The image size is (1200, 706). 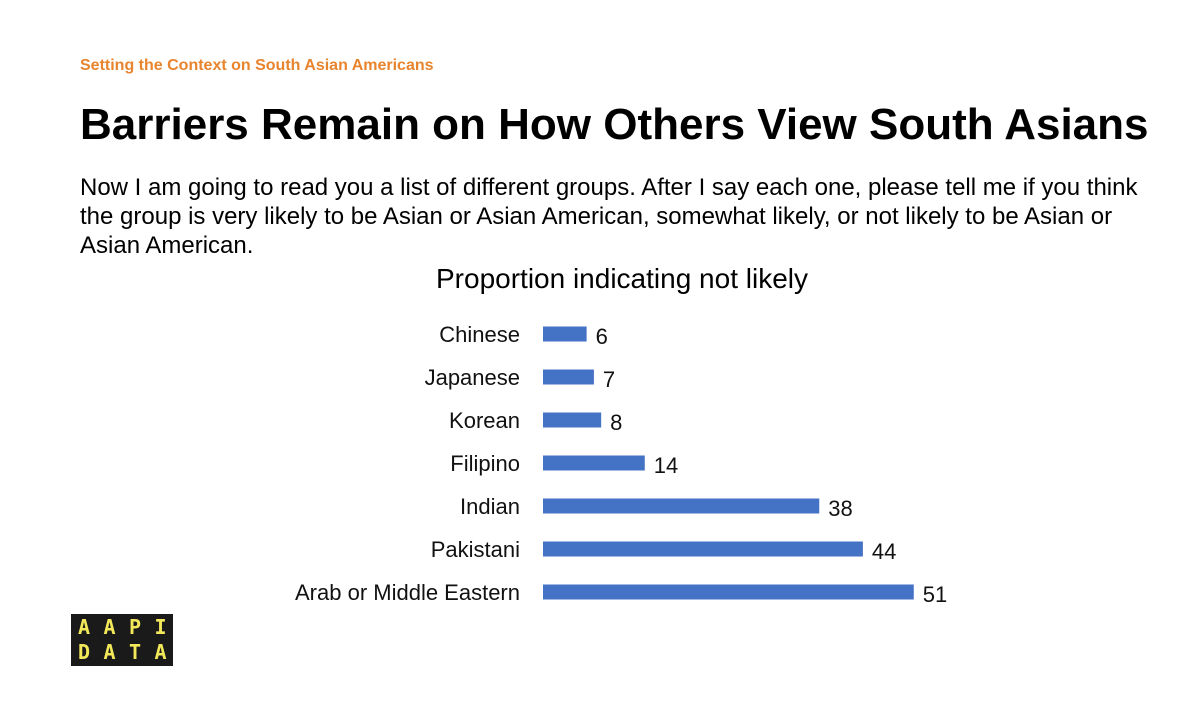 I want to click on logo-background, so click(x=122, y=640).